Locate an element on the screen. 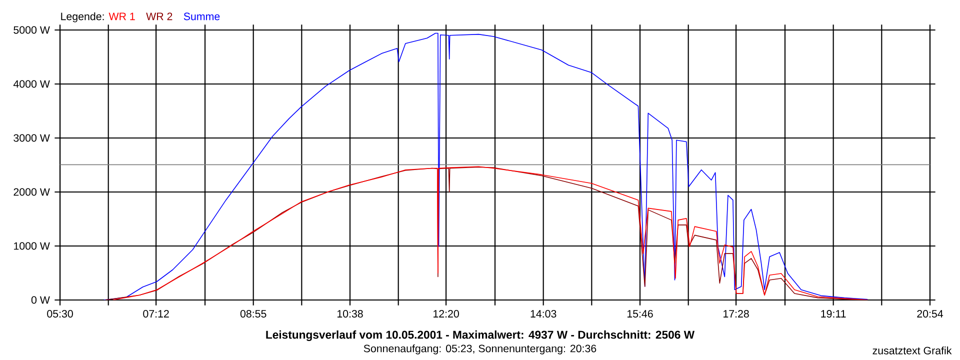  x-tick-label: 07:12 is located at coordinates (156, 314).